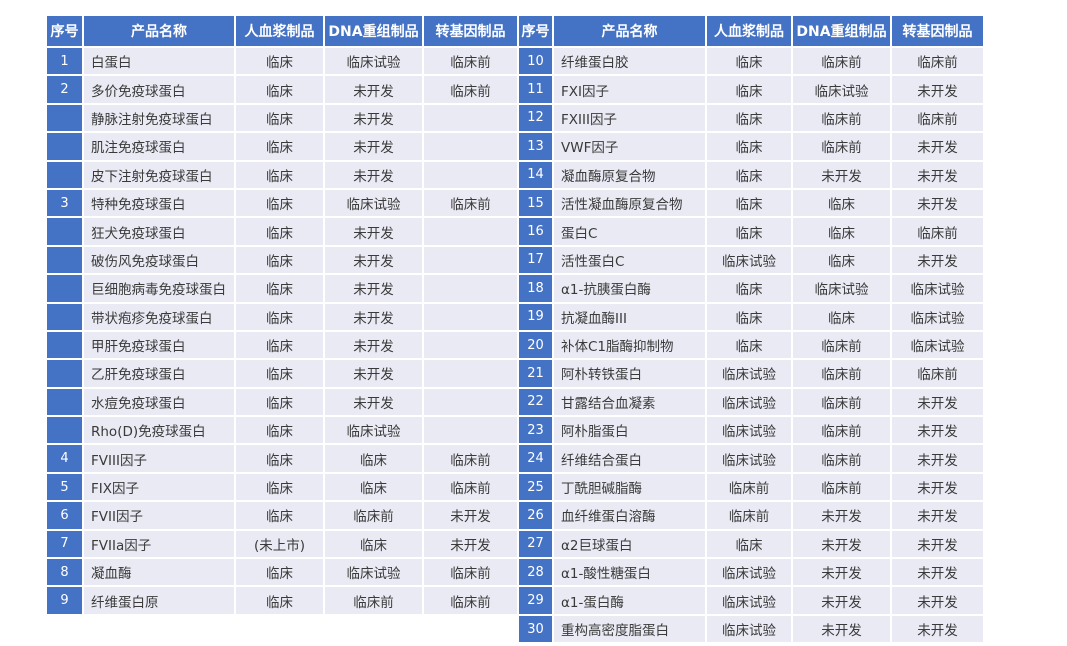 This screenshot has height=646, width=1067. I want to click on index-cell: 9, so click(64, 600).